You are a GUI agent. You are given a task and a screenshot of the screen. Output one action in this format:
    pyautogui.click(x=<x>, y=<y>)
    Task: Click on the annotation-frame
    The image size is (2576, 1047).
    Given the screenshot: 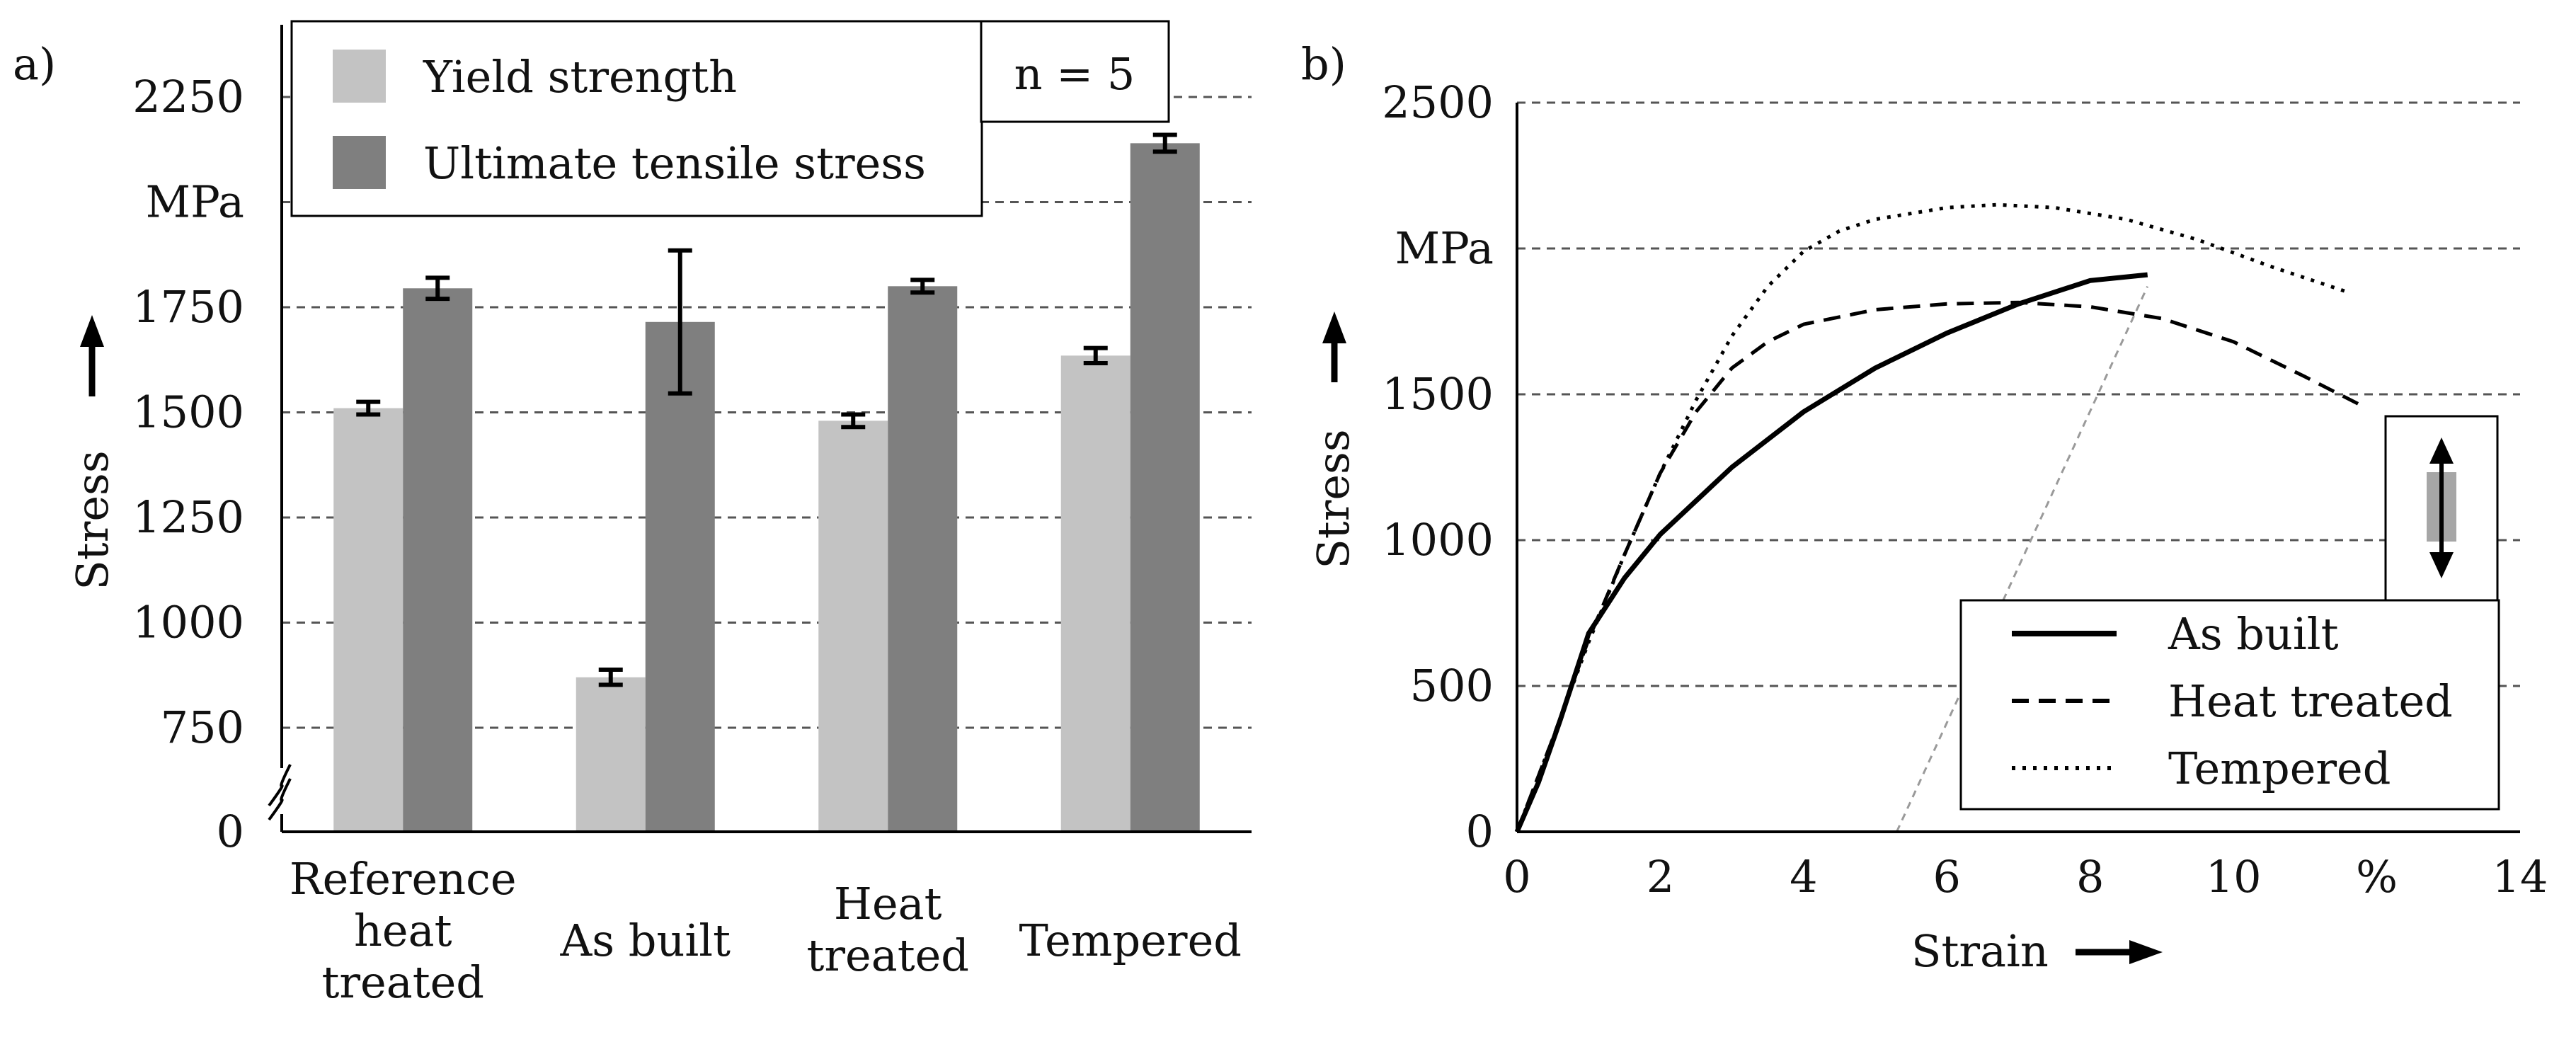 What is the action you would take?
    pyautogui.click(x=1075, y=71)
    